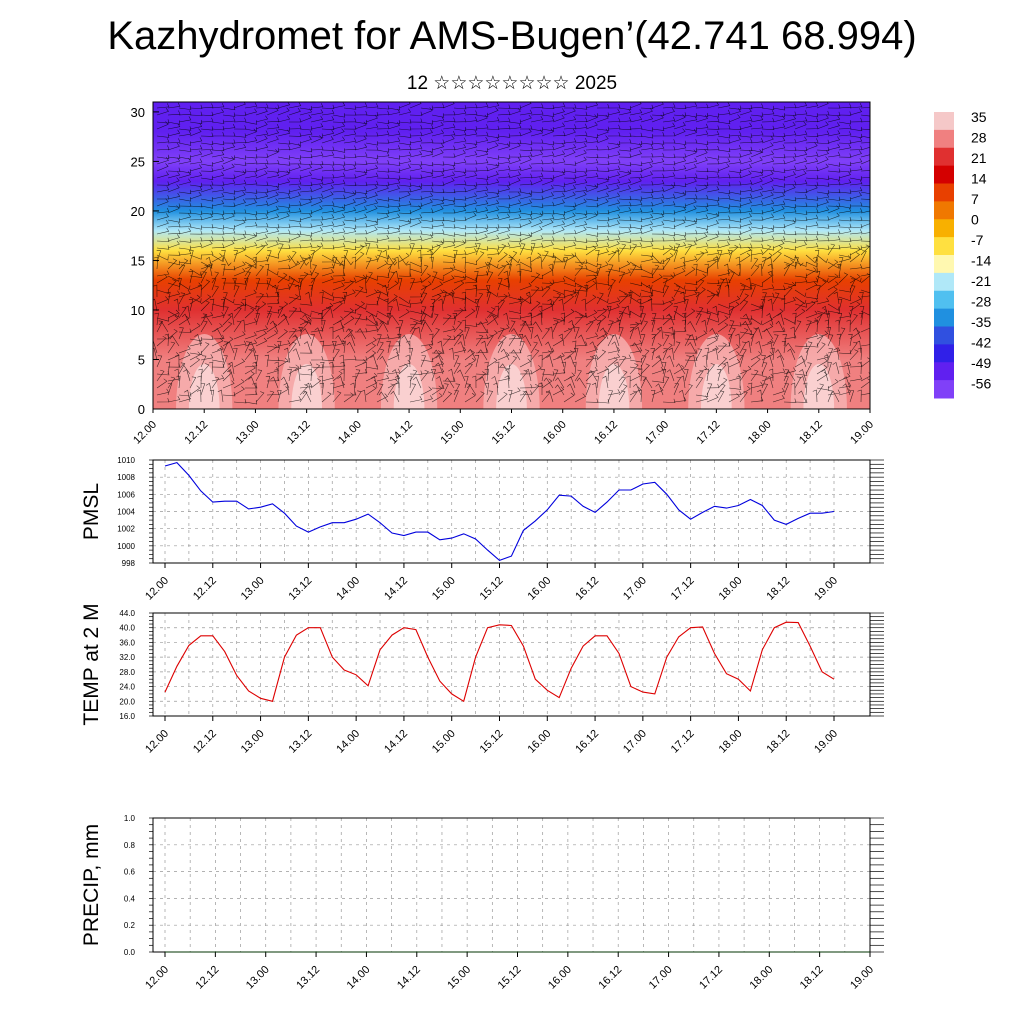 The height and width of the screenshot is (1024, 1024). Describe the element at coordinates (299, 433) in the screenshot. I see `x-tick-label: 13.12` at that location.